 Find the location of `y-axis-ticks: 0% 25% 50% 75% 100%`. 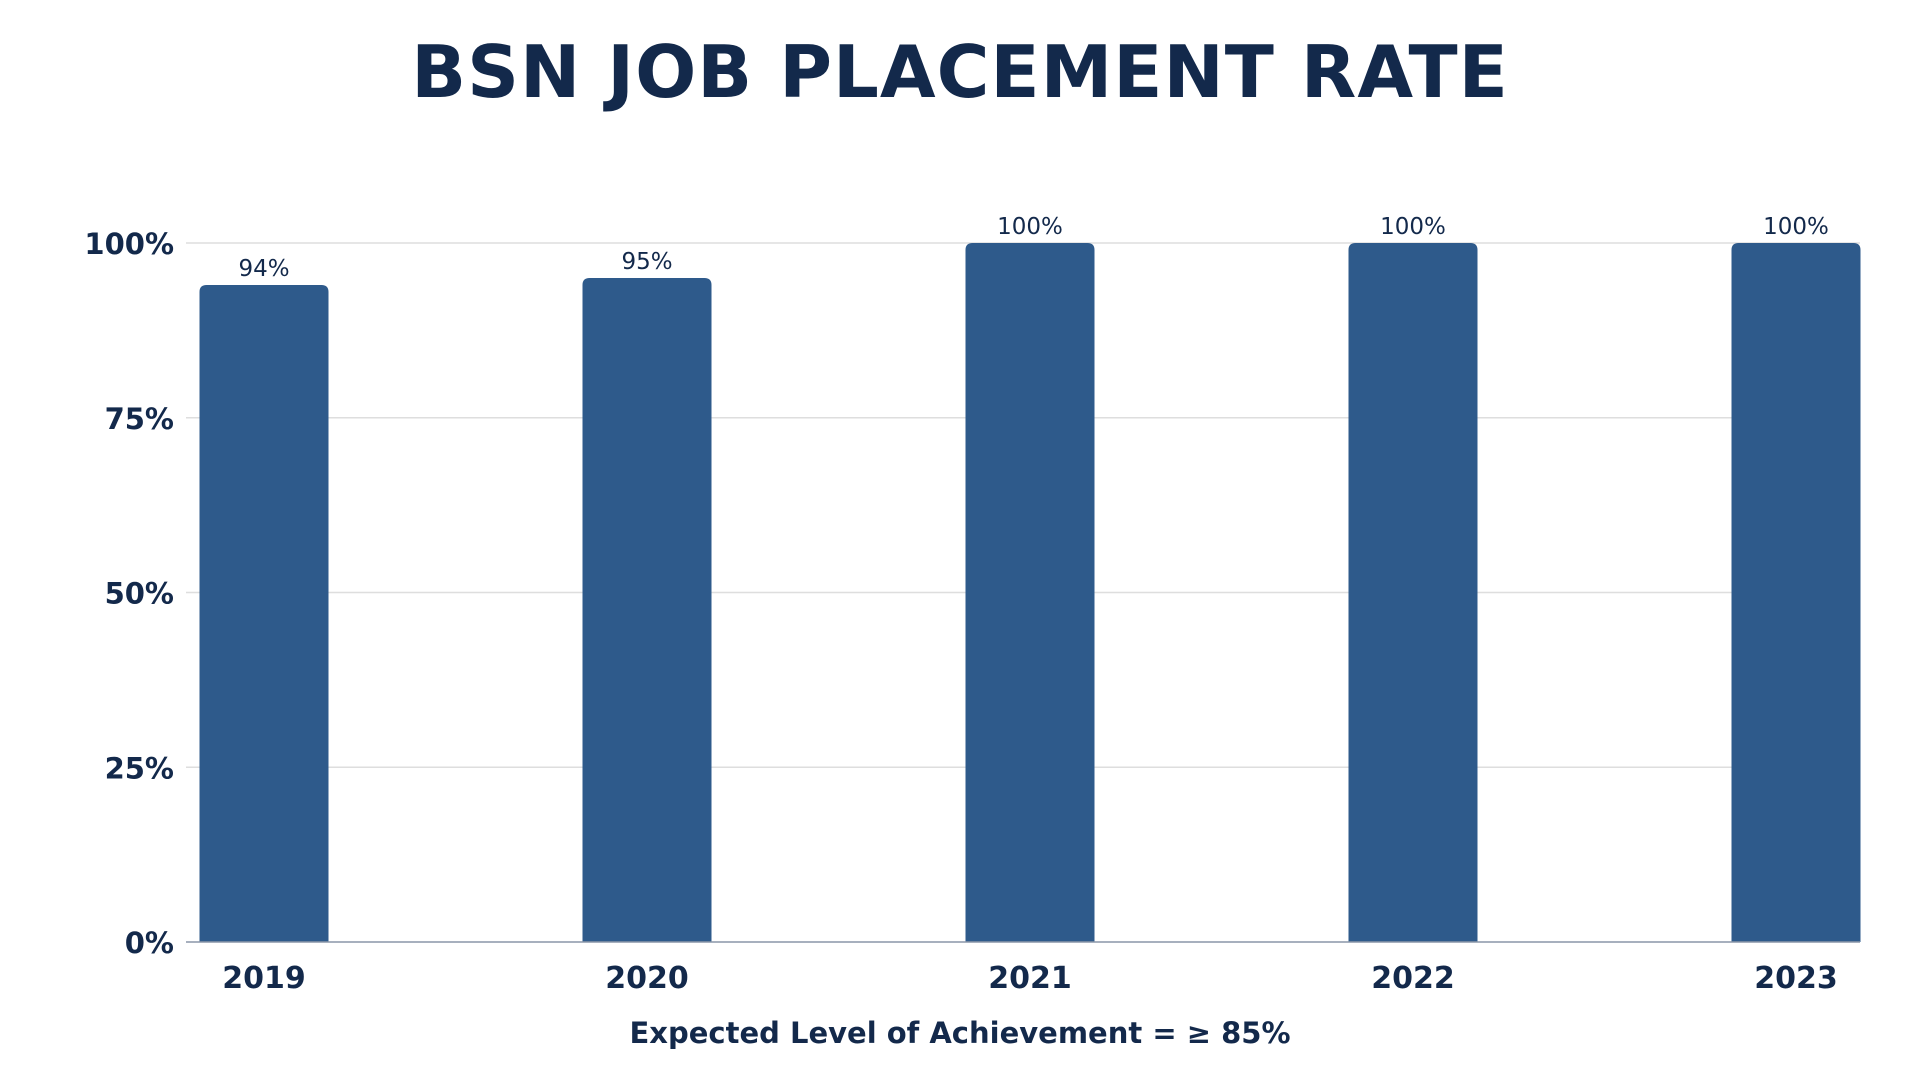

y-axis-ticks: 0% 25% 50% 75% 100% is located at coordinates (129, 593).